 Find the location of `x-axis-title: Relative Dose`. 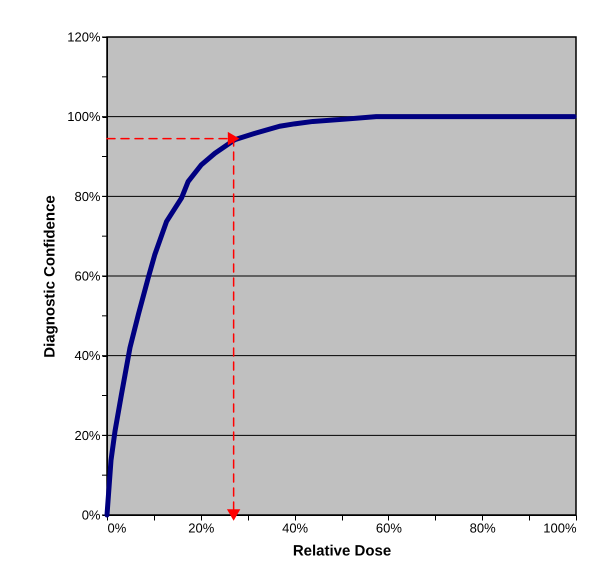

x-axis-title: Relative Dose is located at coordinates (342, 551).